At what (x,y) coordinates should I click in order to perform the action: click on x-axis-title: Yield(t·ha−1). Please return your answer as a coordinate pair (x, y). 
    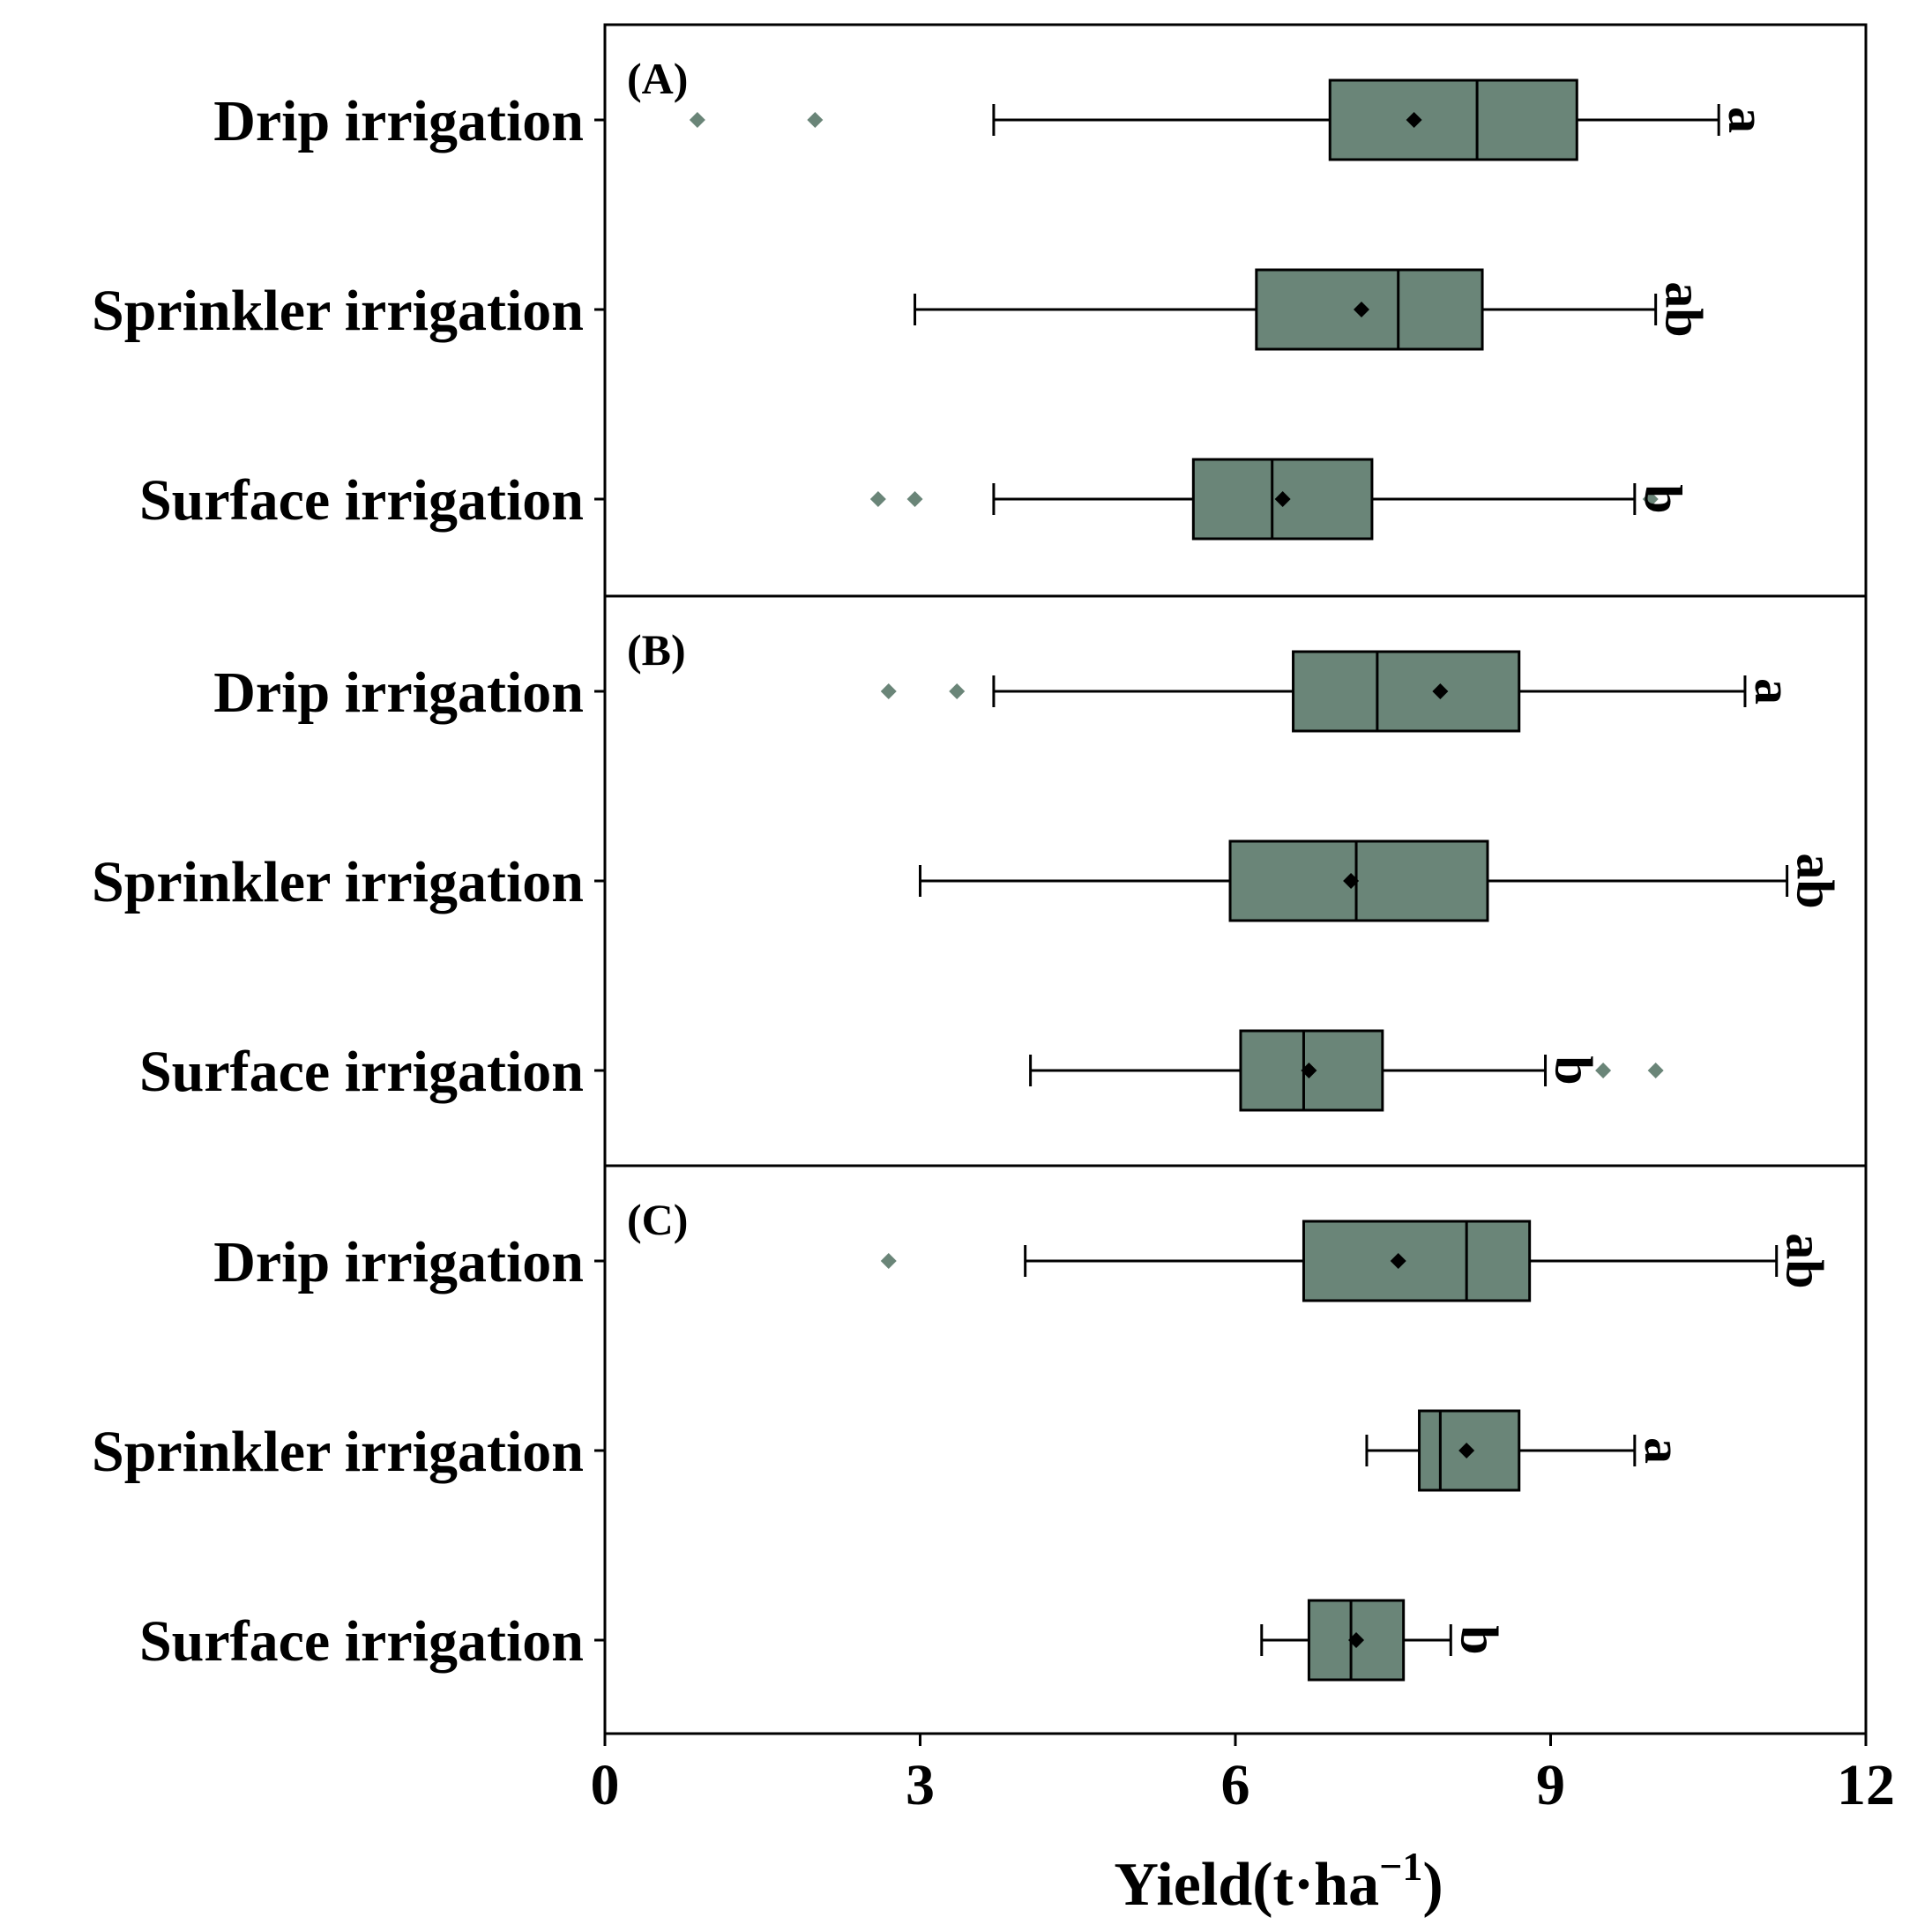
    Looking at the image, I should click on (1278, 1881).